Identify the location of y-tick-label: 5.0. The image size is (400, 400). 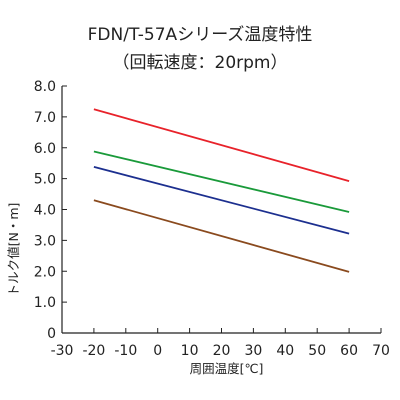
(45, 180).